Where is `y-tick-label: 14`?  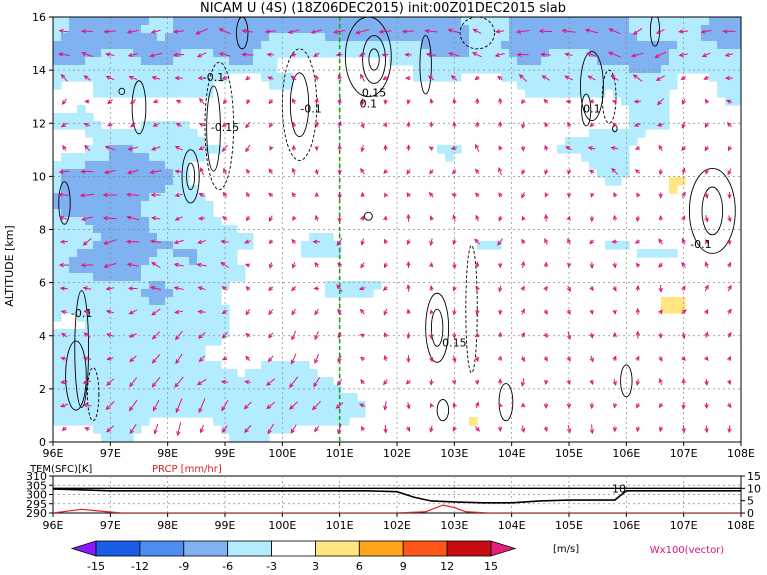
y-tick-label: 14 is located at coordinates (39, 70).